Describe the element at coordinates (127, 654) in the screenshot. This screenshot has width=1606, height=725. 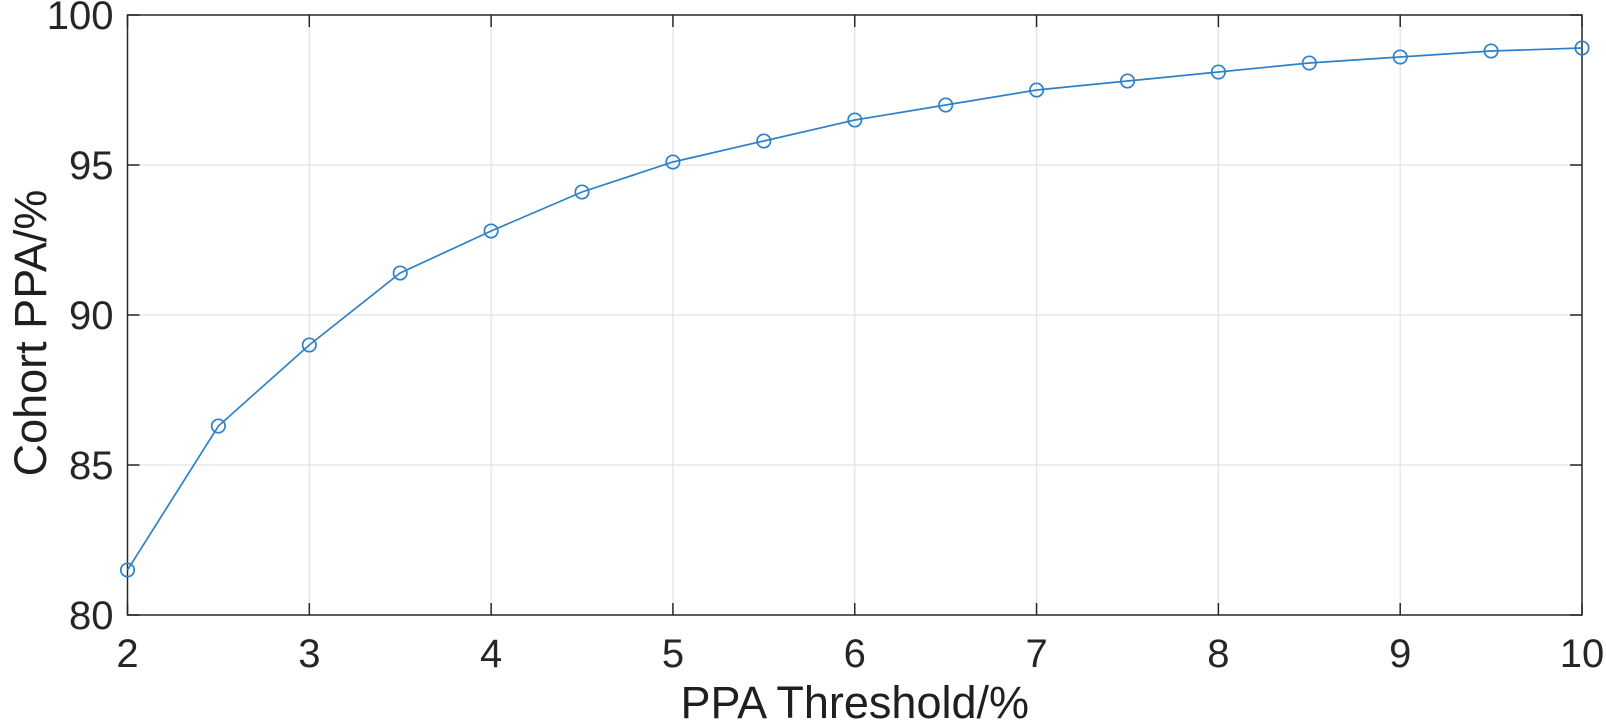
I see `x-tick-label: 2` at that location.